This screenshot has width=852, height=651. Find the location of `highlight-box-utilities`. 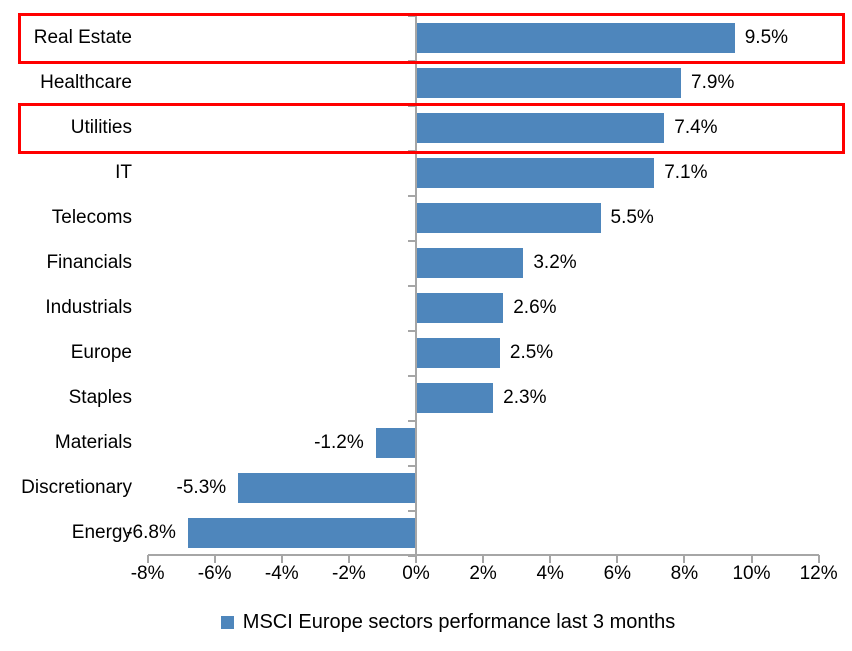

highlight-box-utilities is located at coordinates (431, 128).